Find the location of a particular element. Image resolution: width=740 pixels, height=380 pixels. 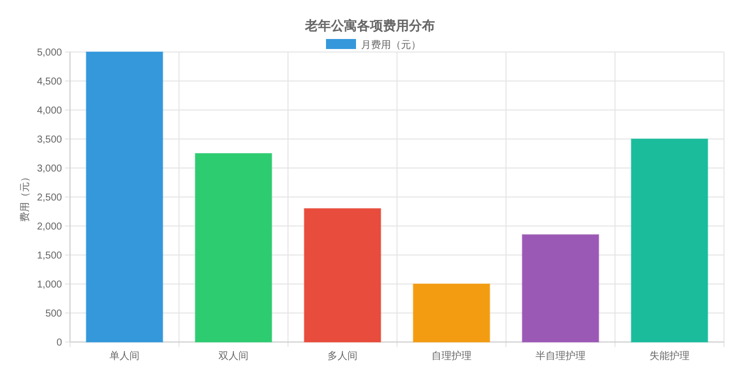

x-tick-label: 多人间 is located at coordinates (343, 356).